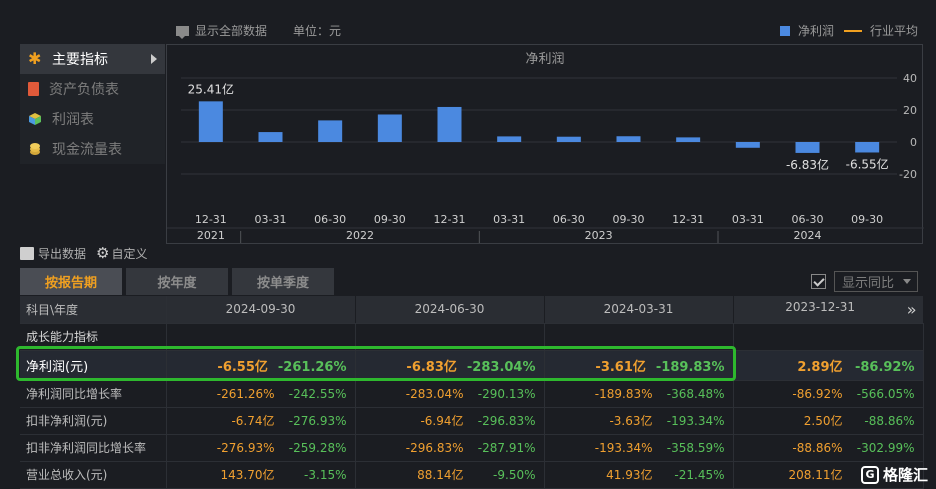 Image resolution: width=936 pixels, height=489 pixels. What do you see at coordinates (450, 219) in the screenshot?
I see `x-tick-label: 12-31` at bounding box center [450, 219].